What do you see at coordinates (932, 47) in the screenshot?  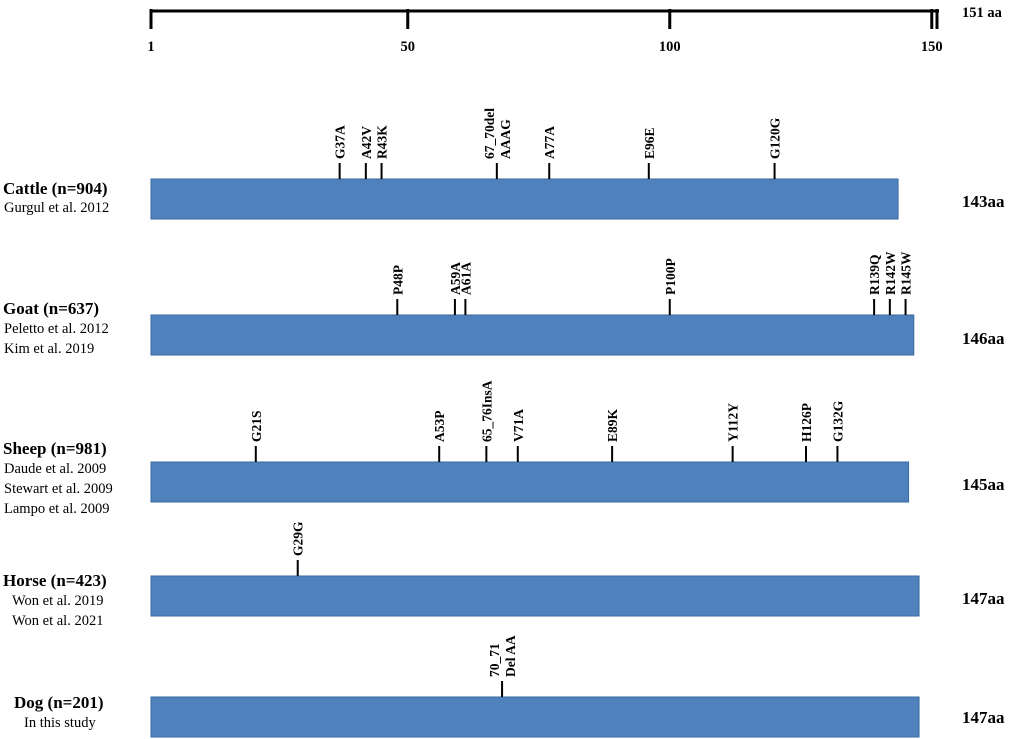 I see `scale-tick-label: 150` at bounding box center [932, 47].